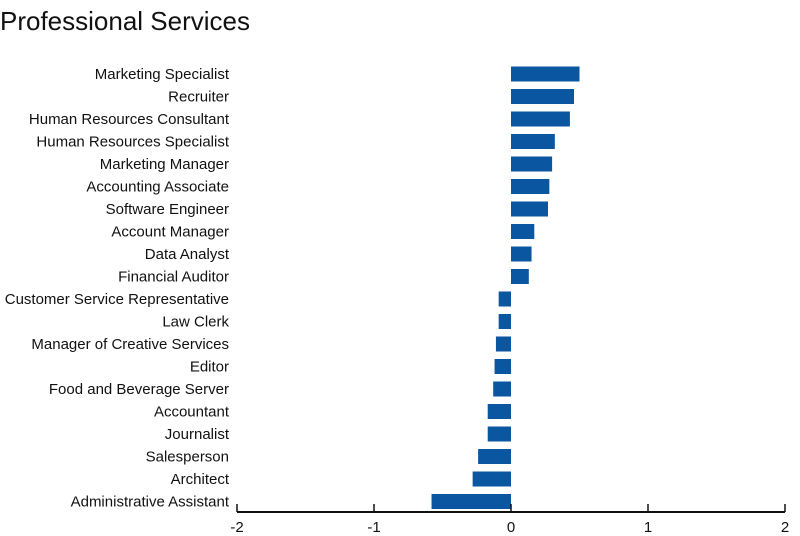 The image size is (800, 536). Describe the element at coordinates (192, 412) in the screenshot. I see `category-label: Accountant` at that location.